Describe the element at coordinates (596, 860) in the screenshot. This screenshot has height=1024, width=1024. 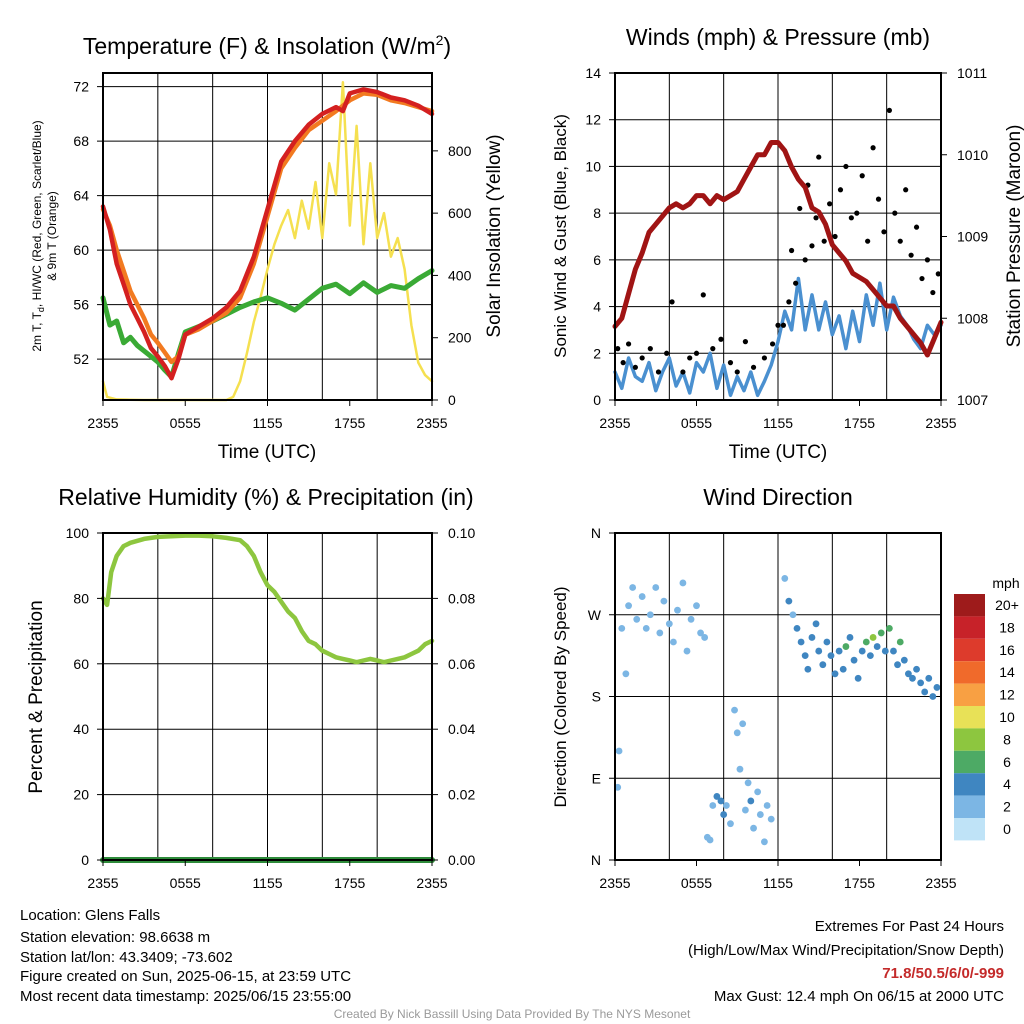
I see `ytick-label-0: N` at that location.